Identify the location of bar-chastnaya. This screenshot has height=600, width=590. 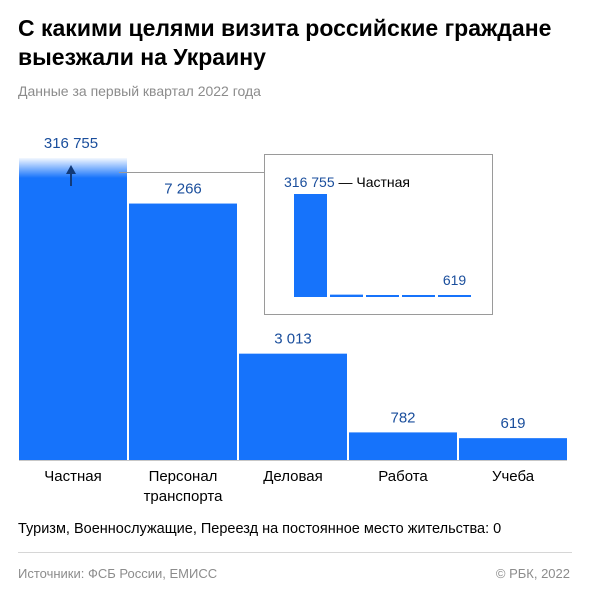
(73, 319).